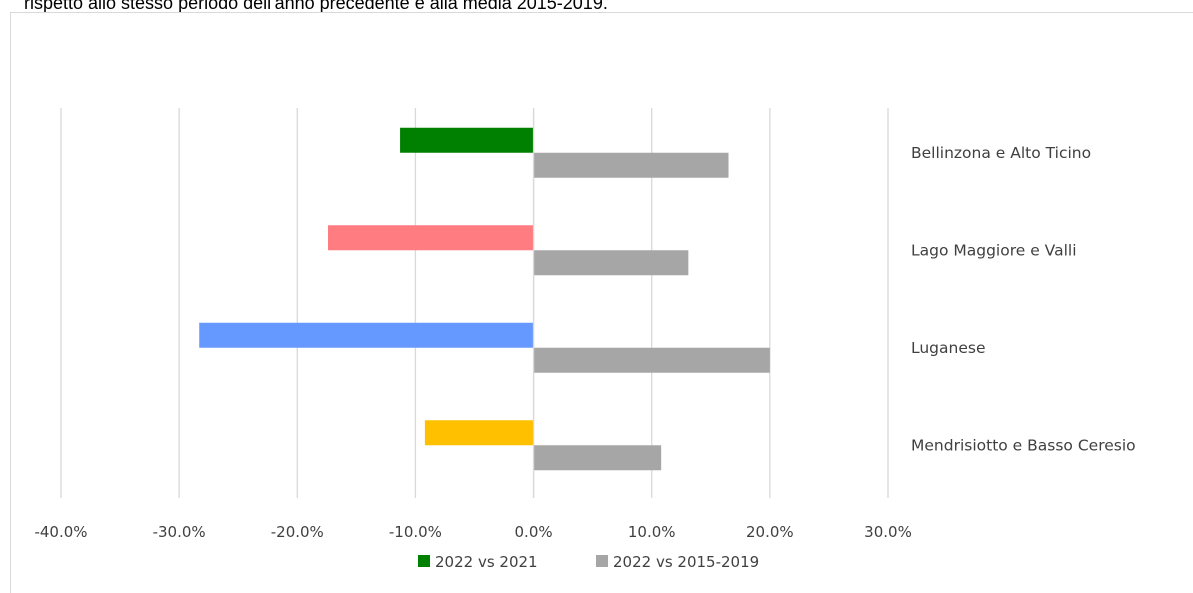 The width and height of the screenshot is (1193, 593). Describe the element at coordinates (948, 348) in the screenshot. I see `category-label: Luganese` at that location.